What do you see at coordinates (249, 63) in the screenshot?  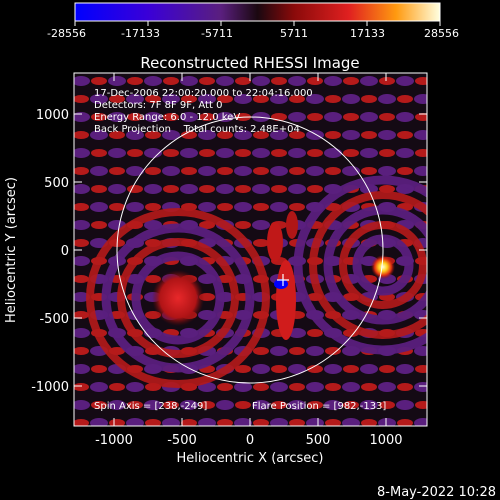 I see `plot-title: Reconstructed RHESSI Image` at bounding box center [249, 63].